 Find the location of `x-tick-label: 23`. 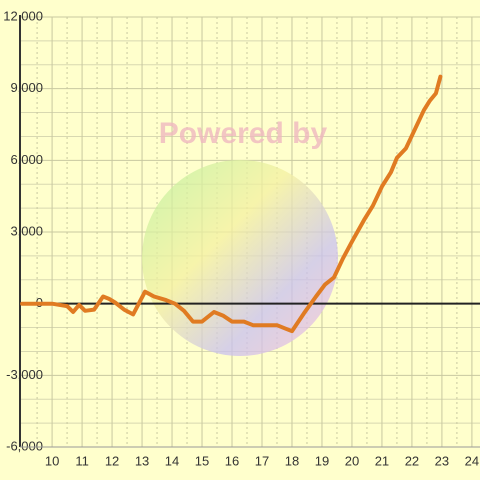

x-tick-label: 23 is located at coordinates (442, 460).